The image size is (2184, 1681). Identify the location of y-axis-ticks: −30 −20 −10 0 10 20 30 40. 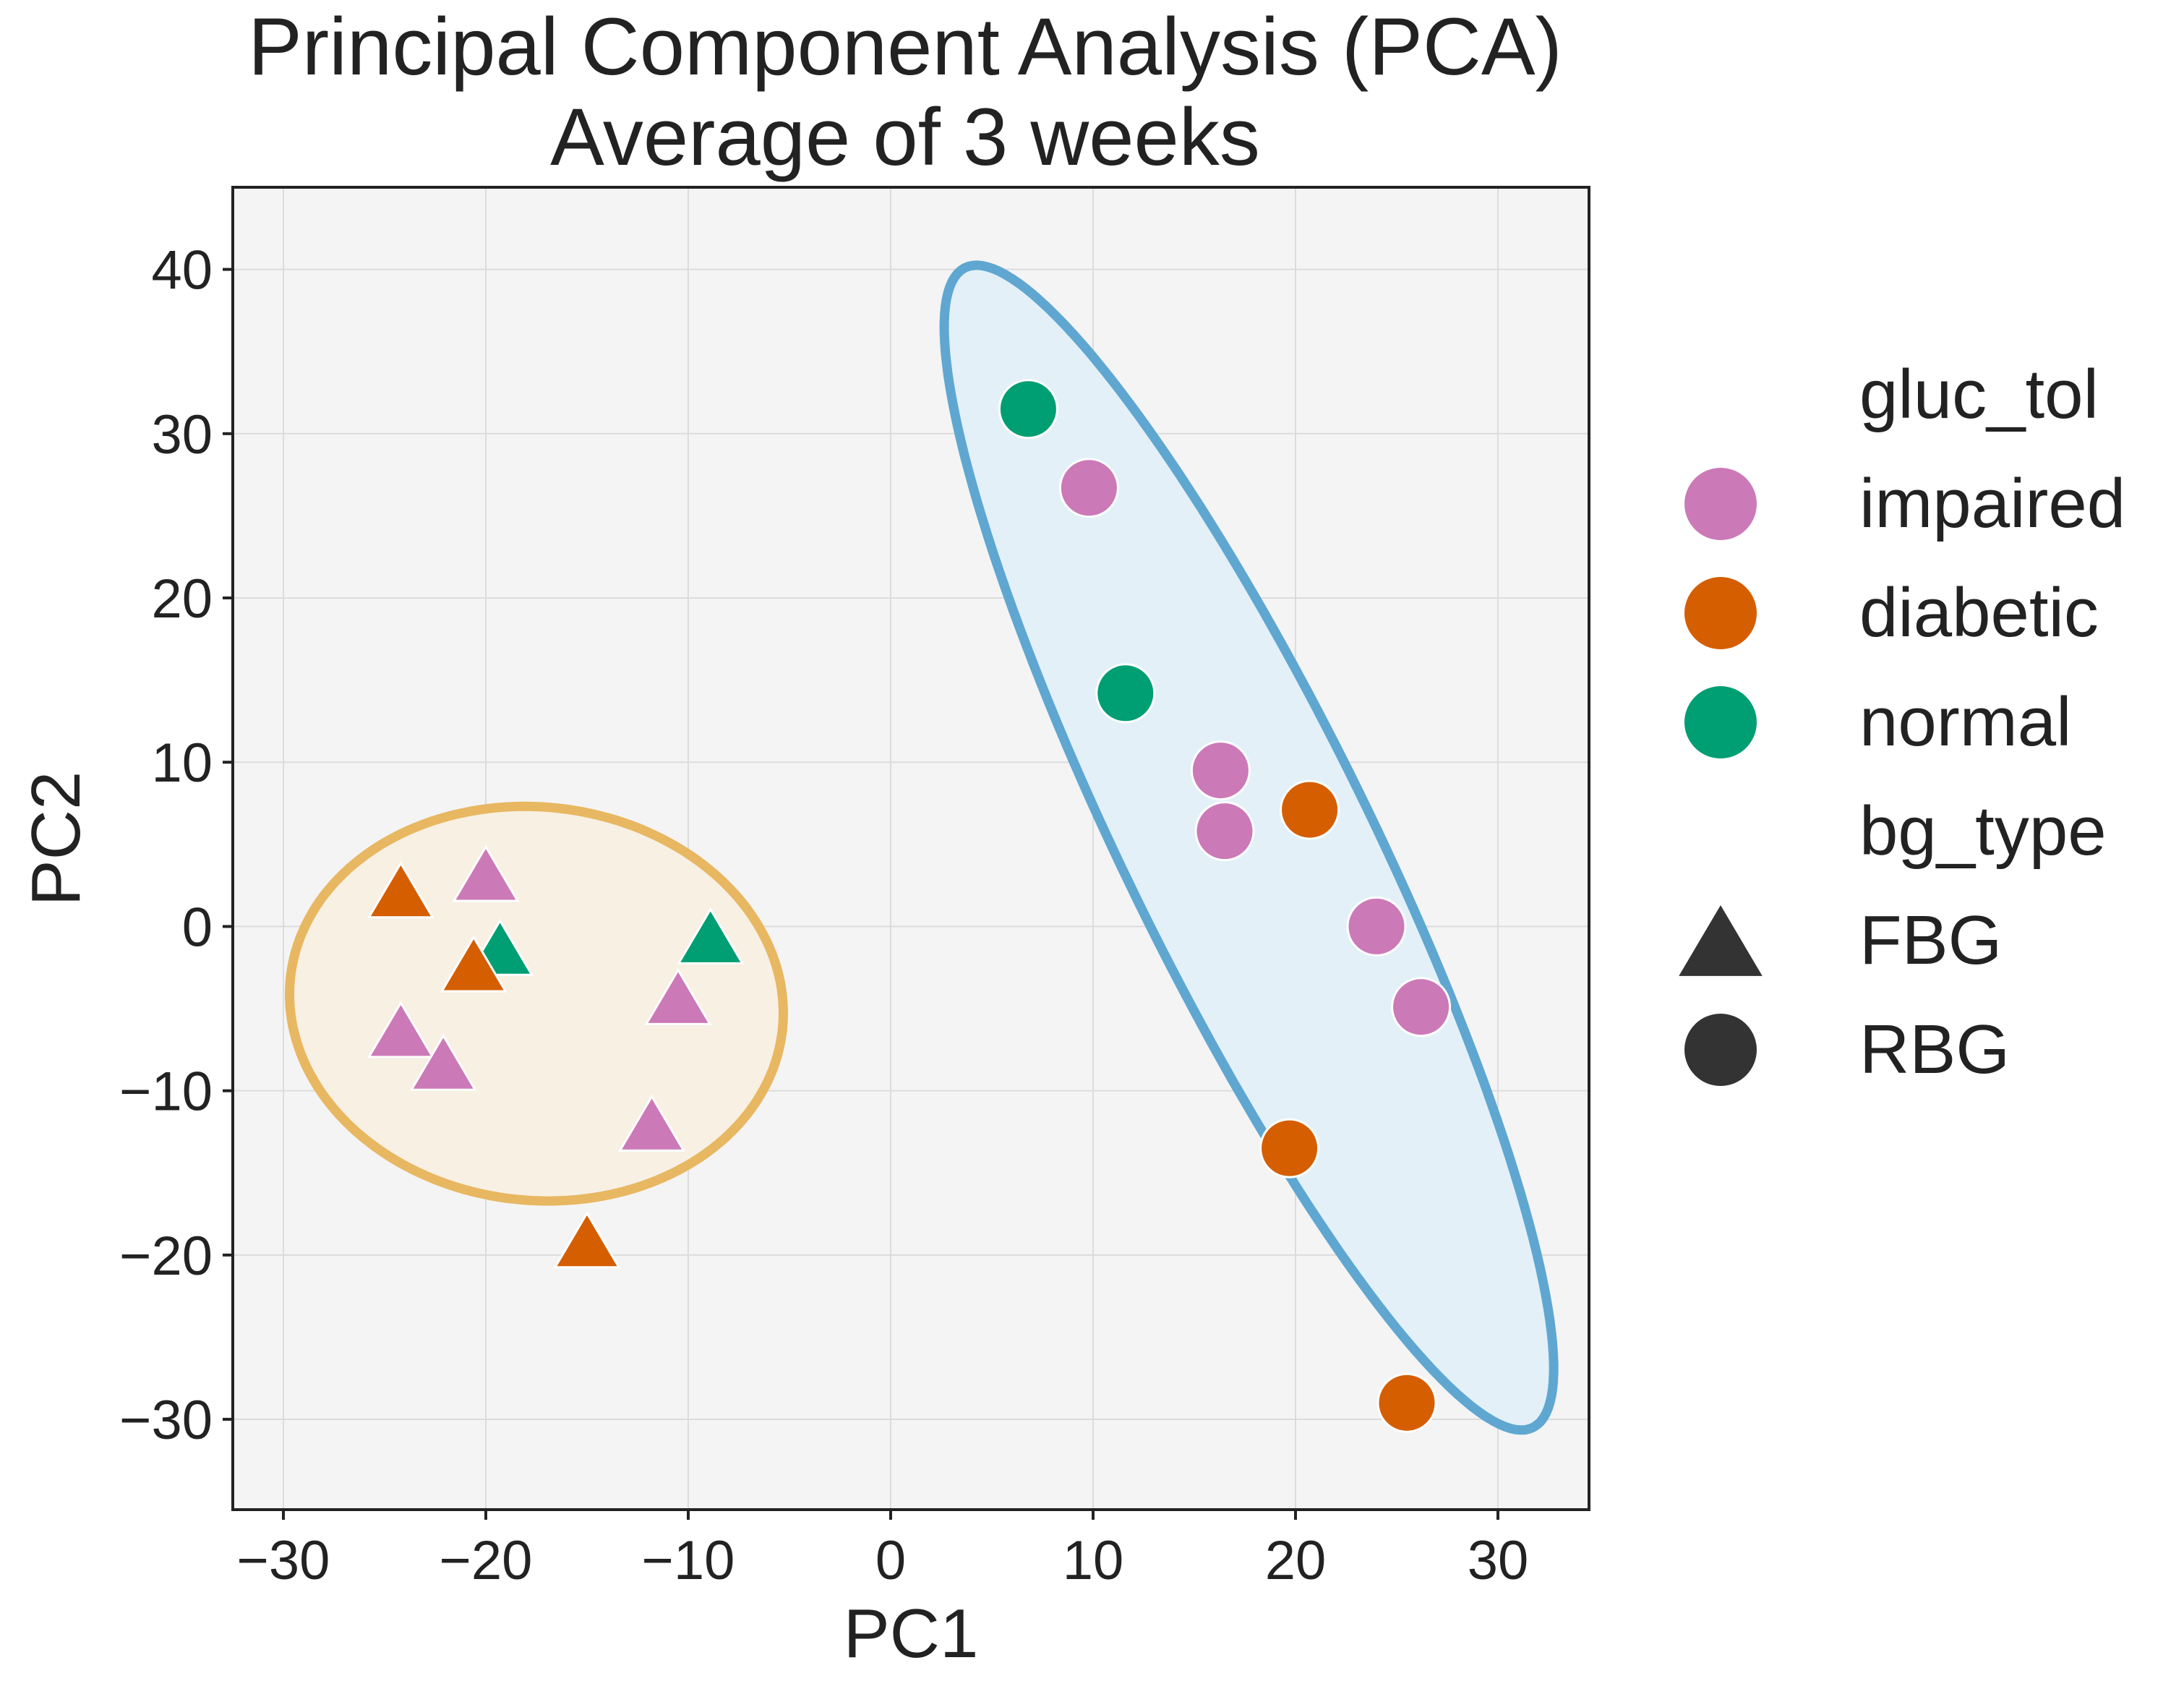
(176, 845).